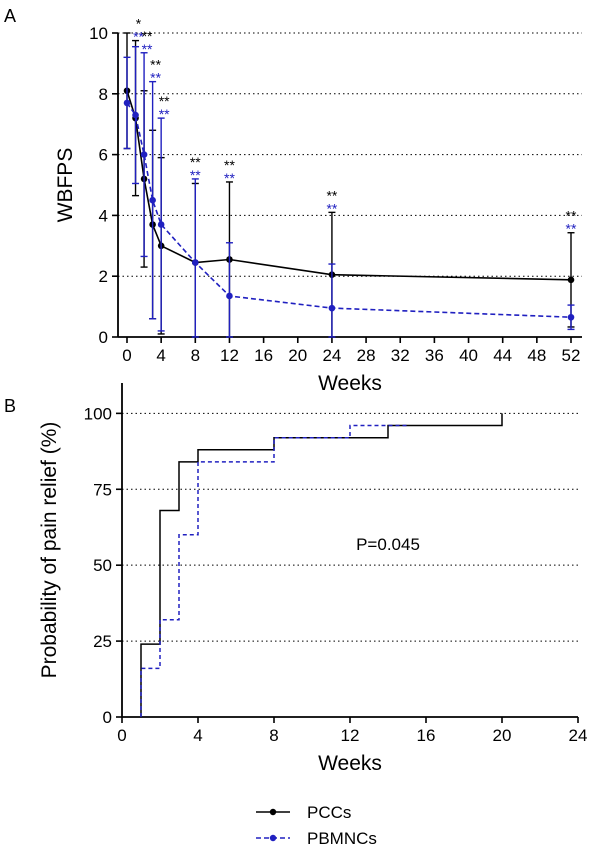 Image resolution: width=594 pixels, height=851 pixels. What do you see at coordinates (102, 565) in the screenshot?
I see `y-tick-label: 50` at bounding box center [102, 565].